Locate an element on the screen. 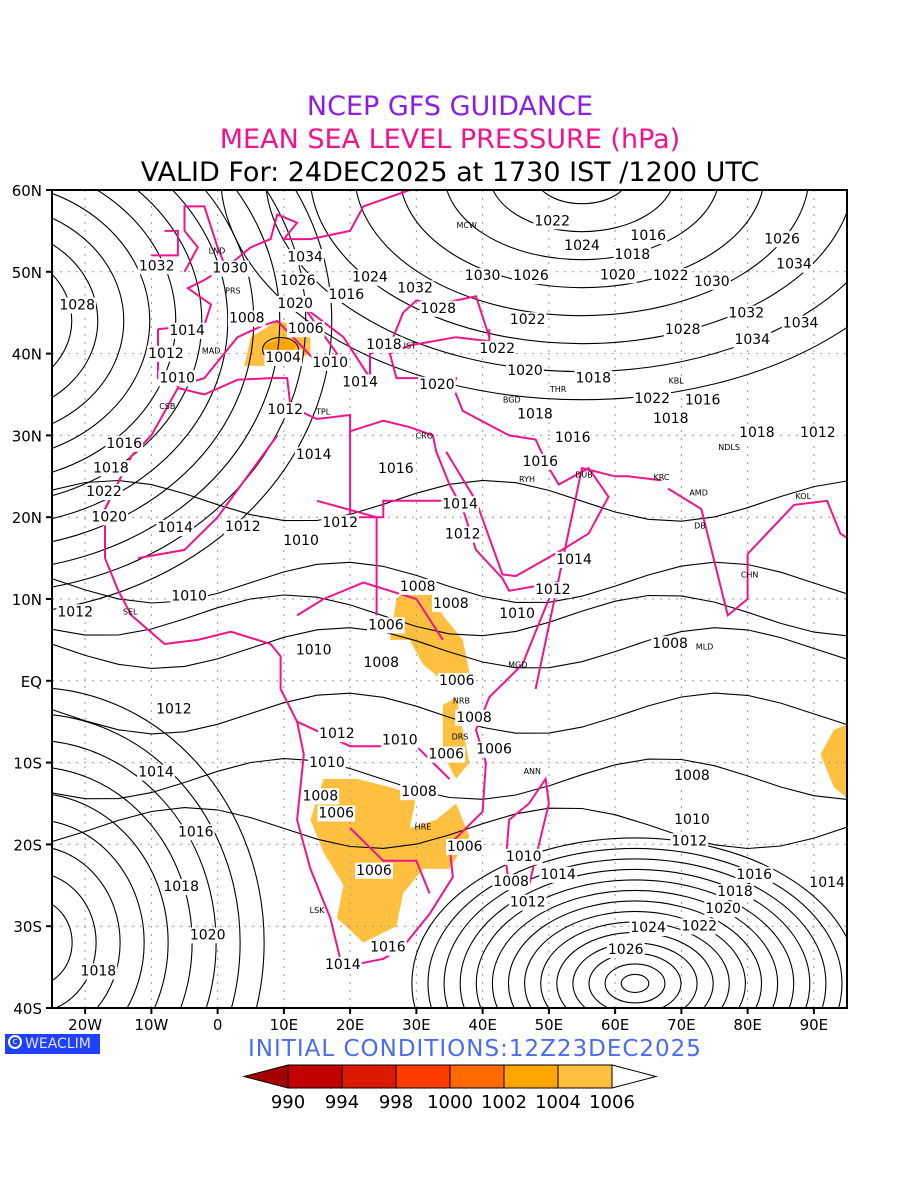 The height and width of the screenshot is (1200, 900). isobar-label: 1034 is located at coordinates (752, 340).